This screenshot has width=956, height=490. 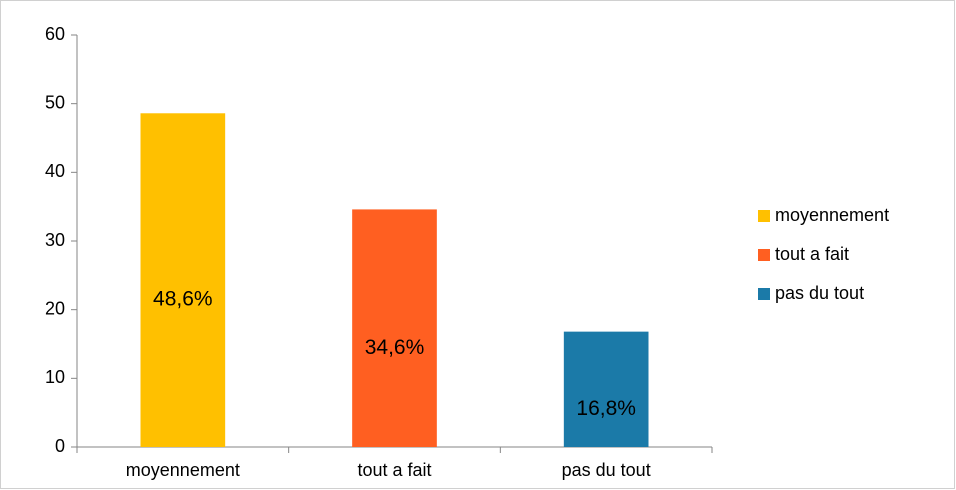 I want to click on x-tick-label: moyennement, so click(x=183, y=470).